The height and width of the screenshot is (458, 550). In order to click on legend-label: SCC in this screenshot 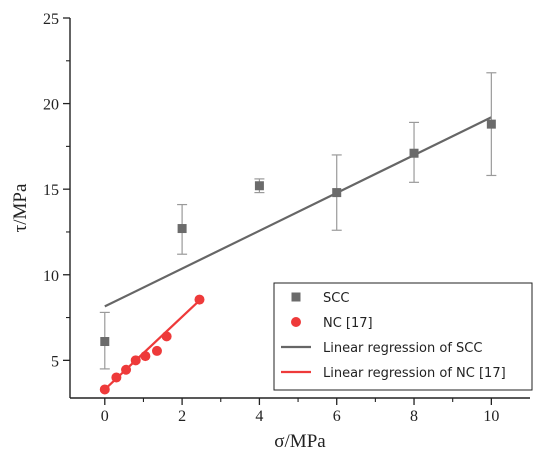, I will do `click(336, 298)`.